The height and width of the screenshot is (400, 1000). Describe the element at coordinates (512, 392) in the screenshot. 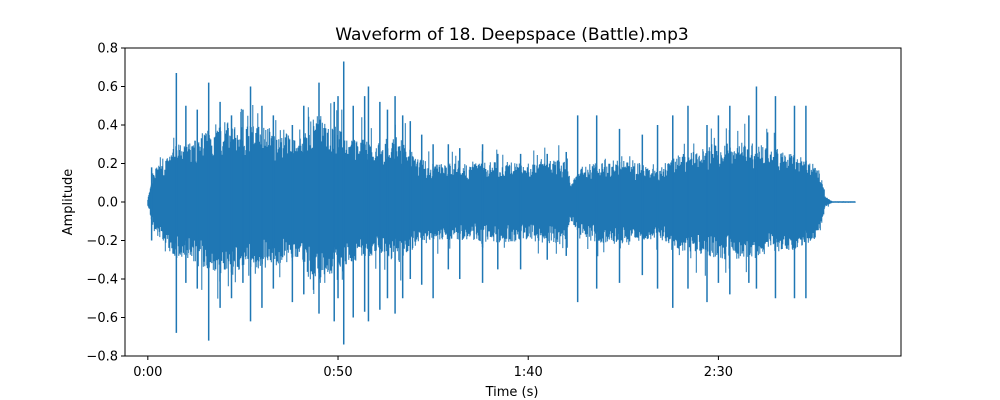

I see `x-axis-label: Time (s)` at that location.